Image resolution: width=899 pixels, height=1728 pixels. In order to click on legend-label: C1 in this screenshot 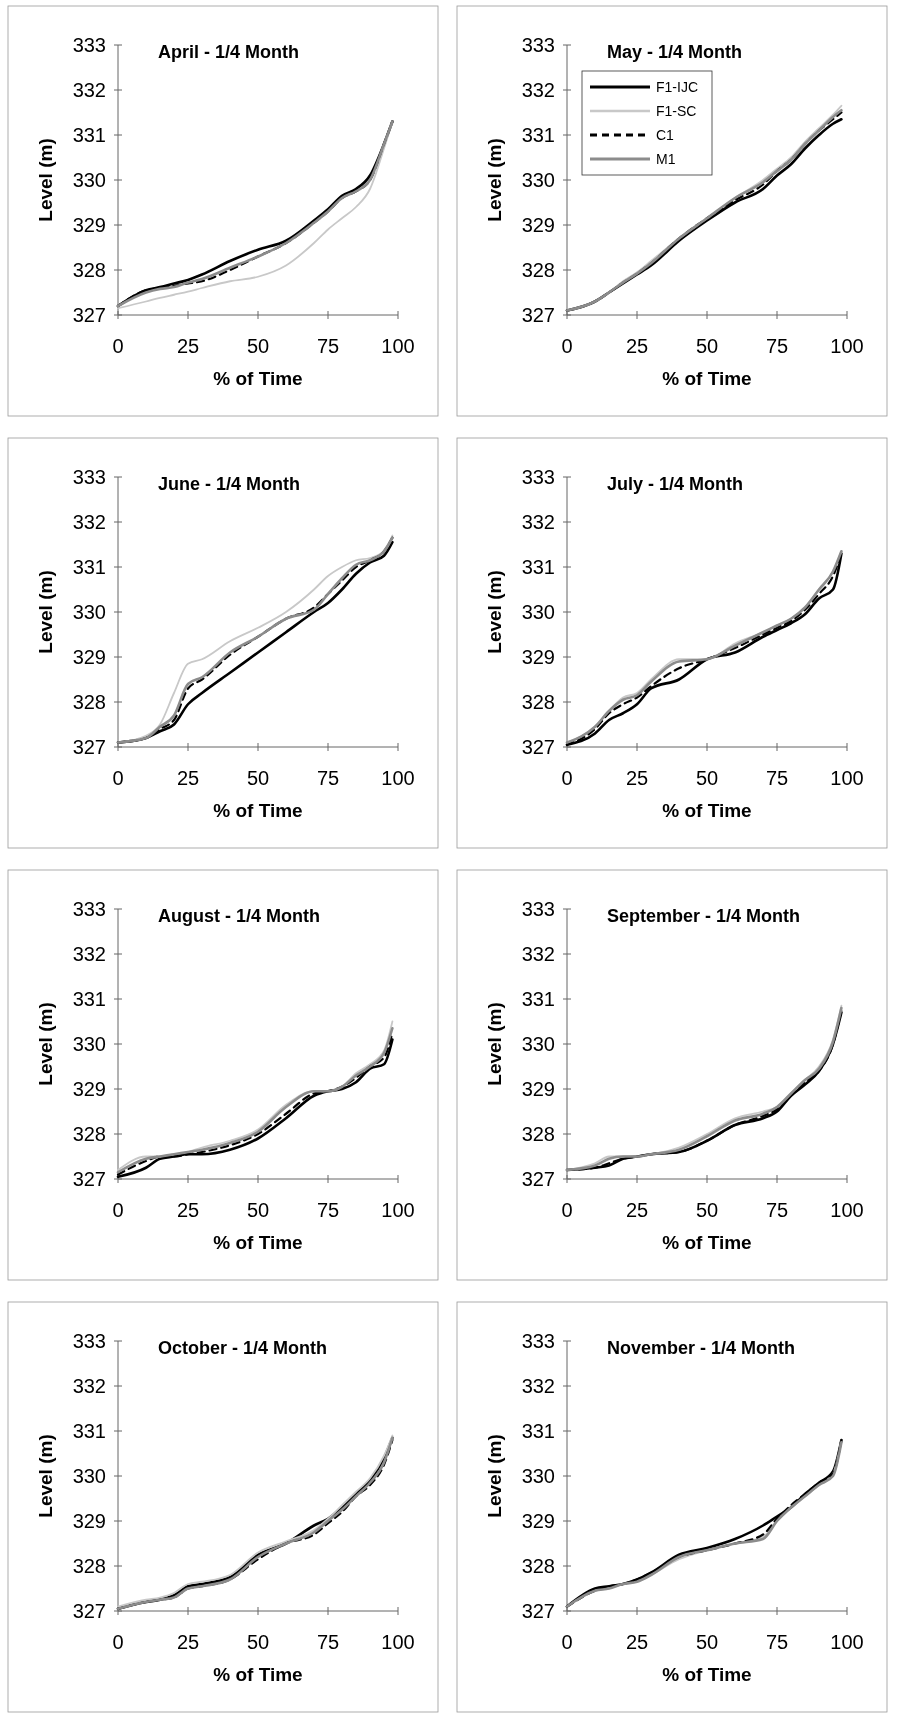, I will do `click(665, 135)`.